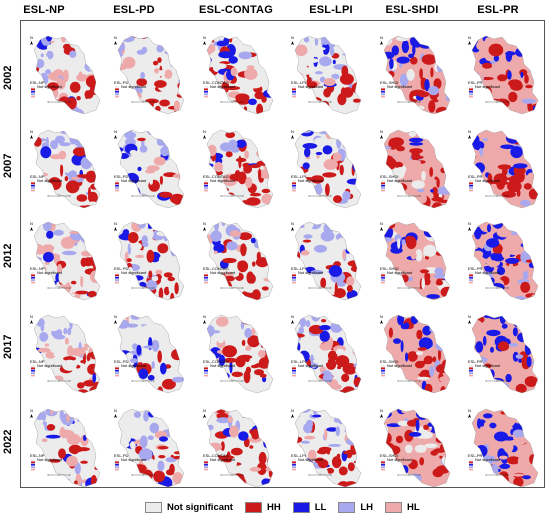  I want to click on map-panel-esl-pd-2012: N ESL-PD Not significant, so click(149, 260).